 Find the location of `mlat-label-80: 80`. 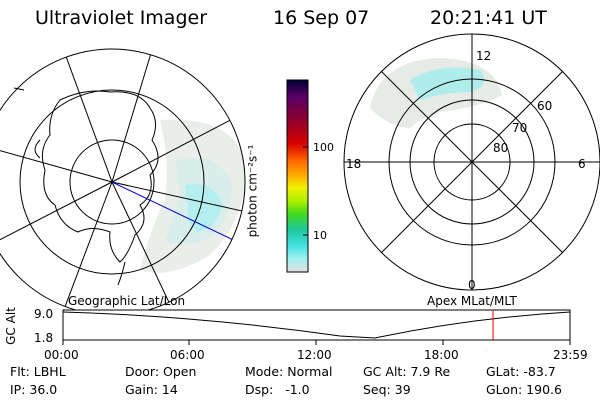

mlat-label-80: 80 is located at coordinates (501, 148).